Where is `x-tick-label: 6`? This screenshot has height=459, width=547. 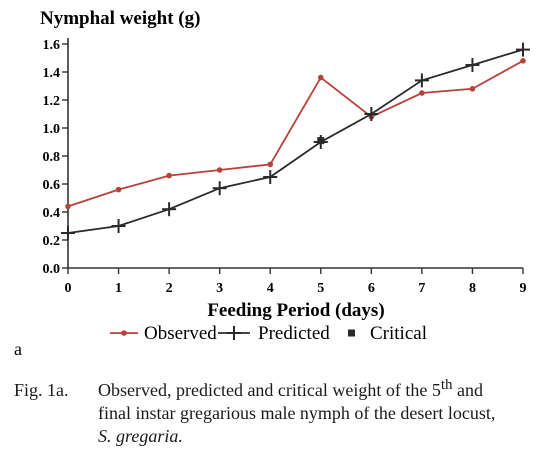 x-tick-label: 6 is located at coordinates (371, 288).